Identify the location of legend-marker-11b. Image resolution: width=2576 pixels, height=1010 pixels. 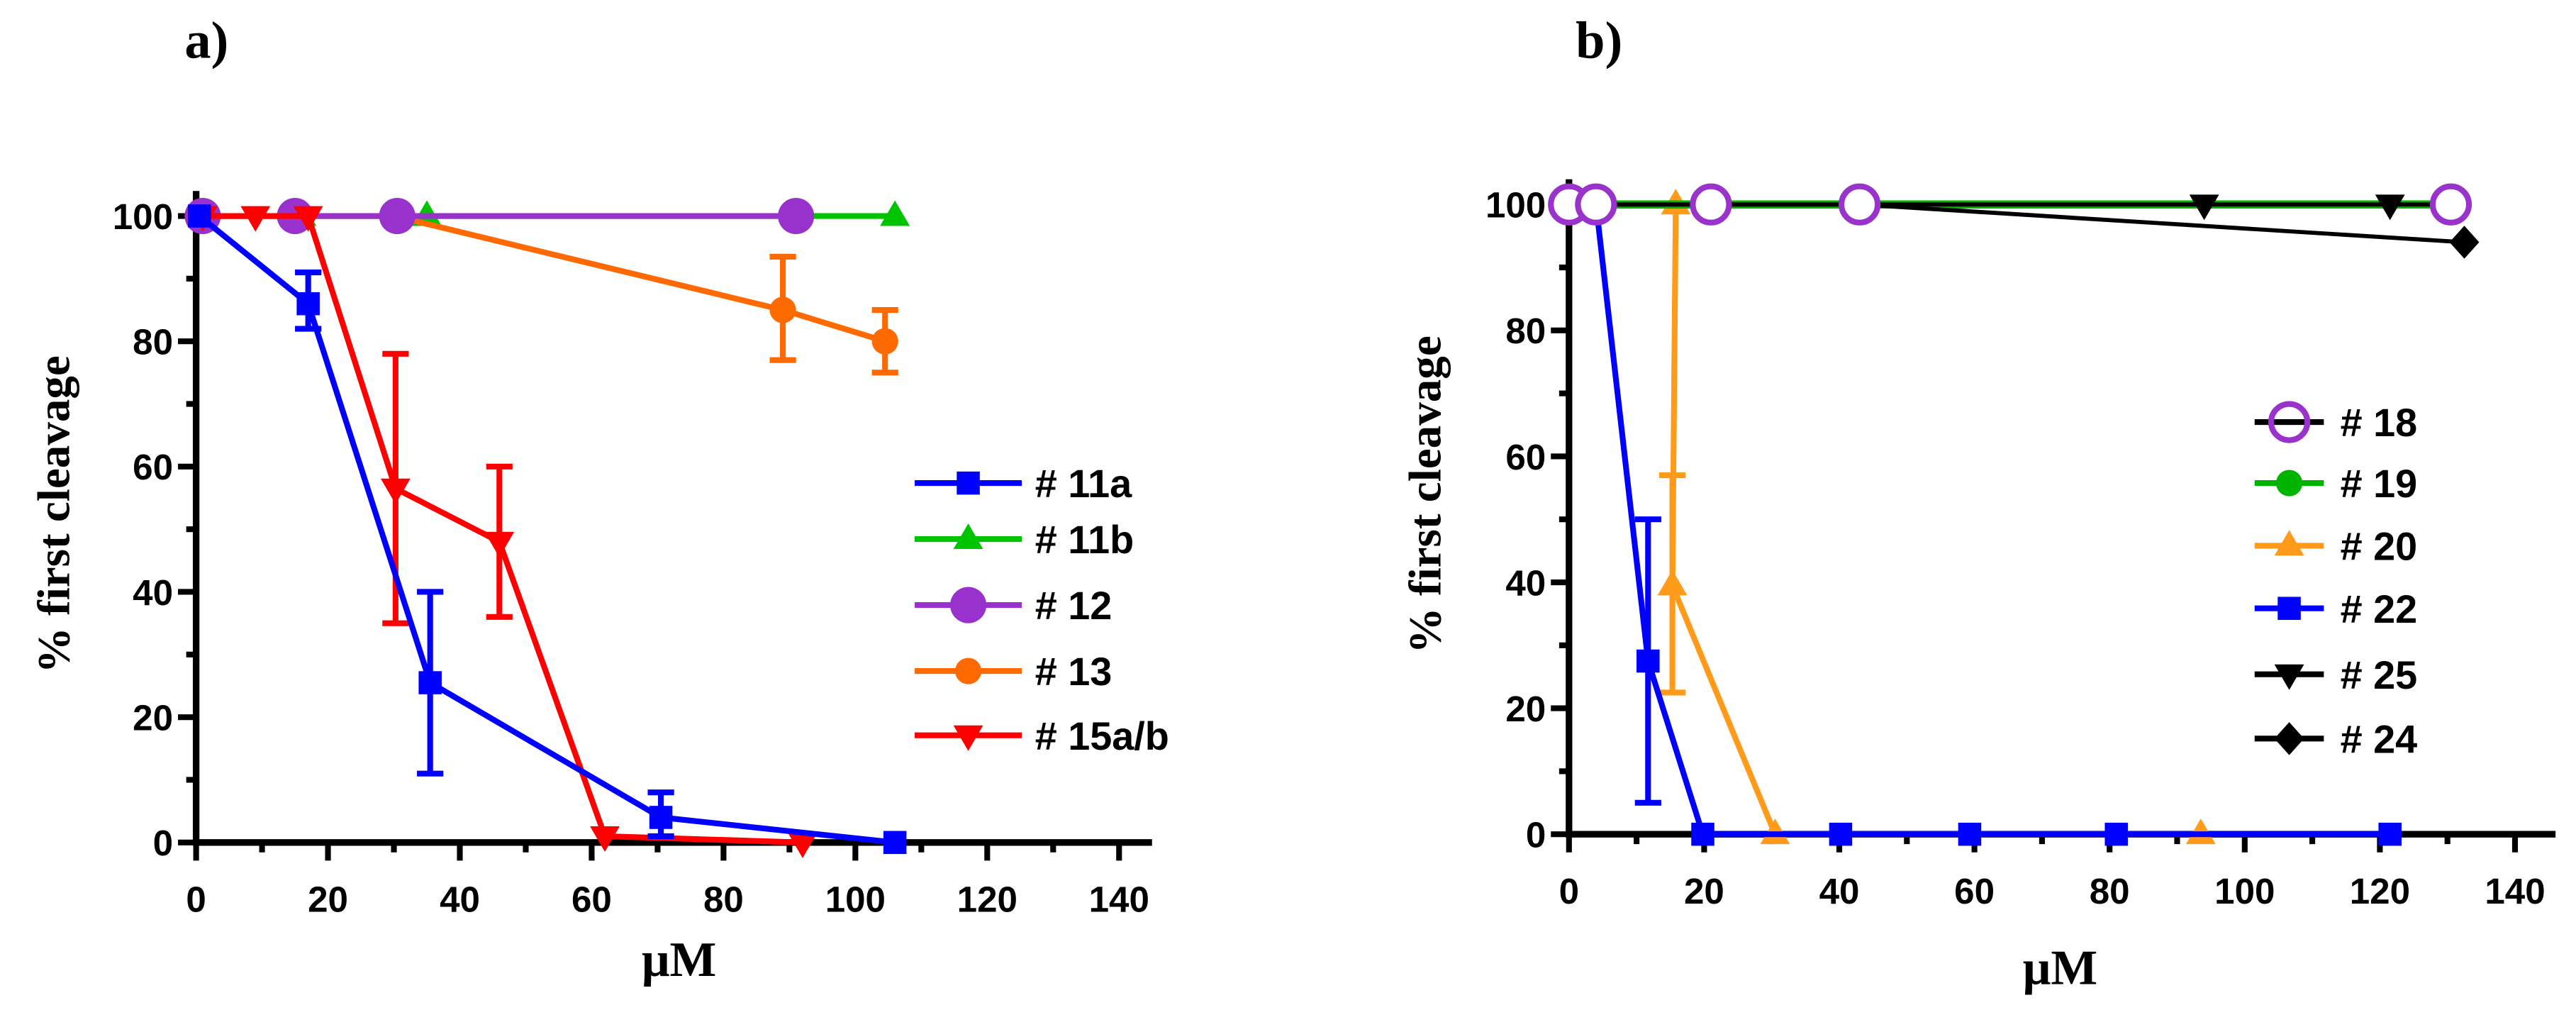
(968, 536).